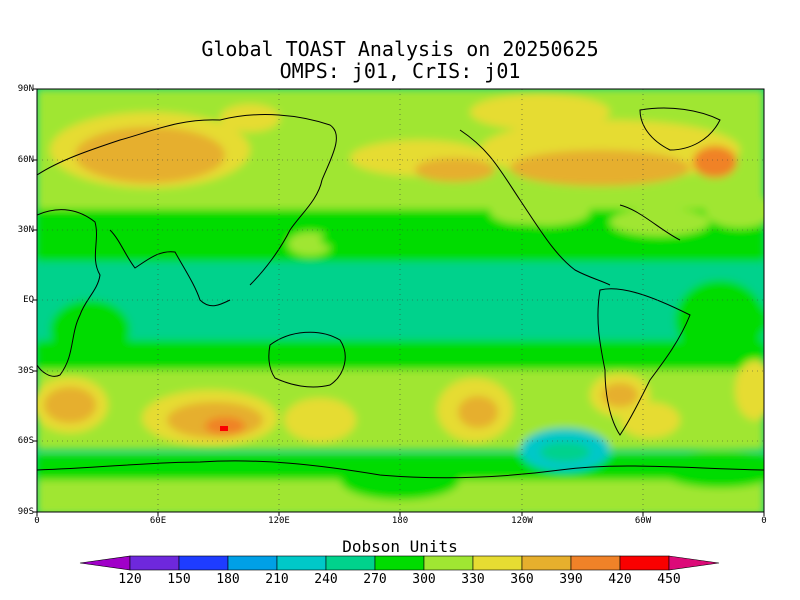 Image resolution: width=800 pixels, height=600 pixels. Describe the element at coordinates (400, 49) in the screenshot. I see `map-title: Global TOAST Analysis on 20250625` at that location.